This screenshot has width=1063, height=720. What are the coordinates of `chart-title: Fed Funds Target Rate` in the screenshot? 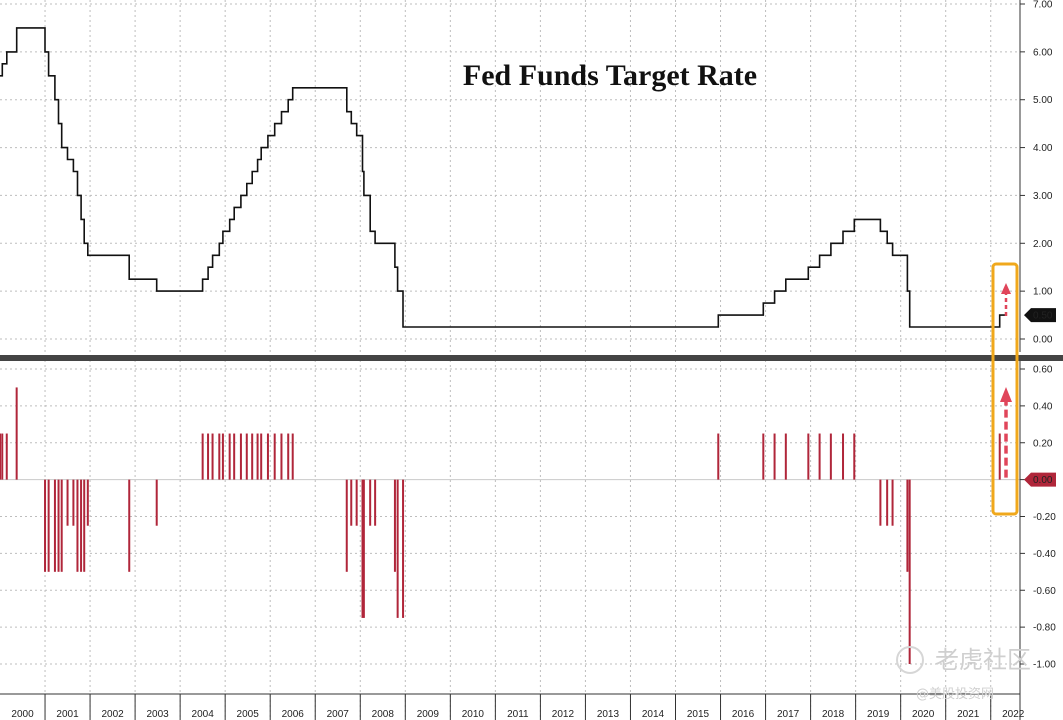 It's located at (610, 75).